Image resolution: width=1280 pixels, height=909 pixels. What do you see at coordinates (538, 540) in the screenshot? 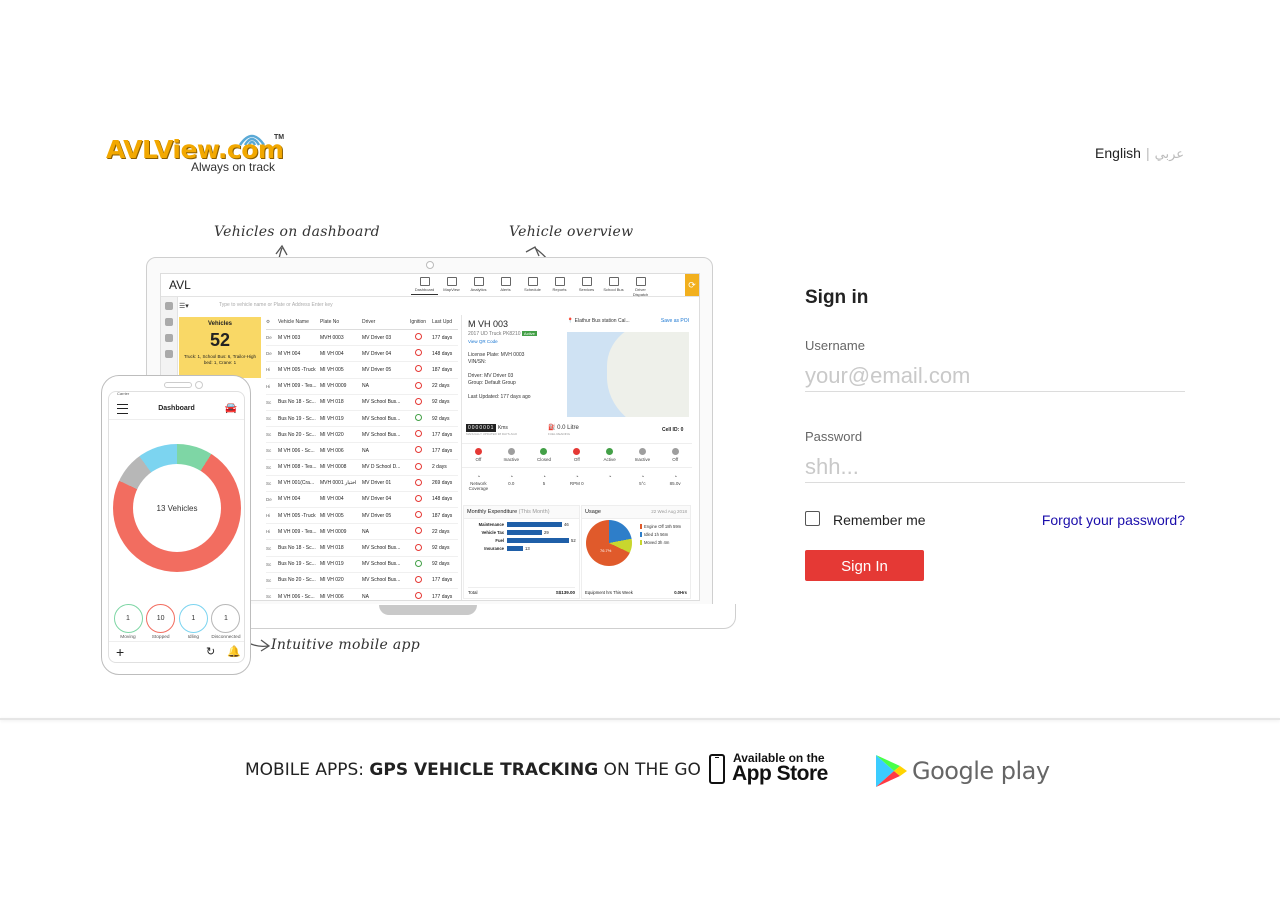
I see `expenditure-bar` at bounding box center [538, 540].